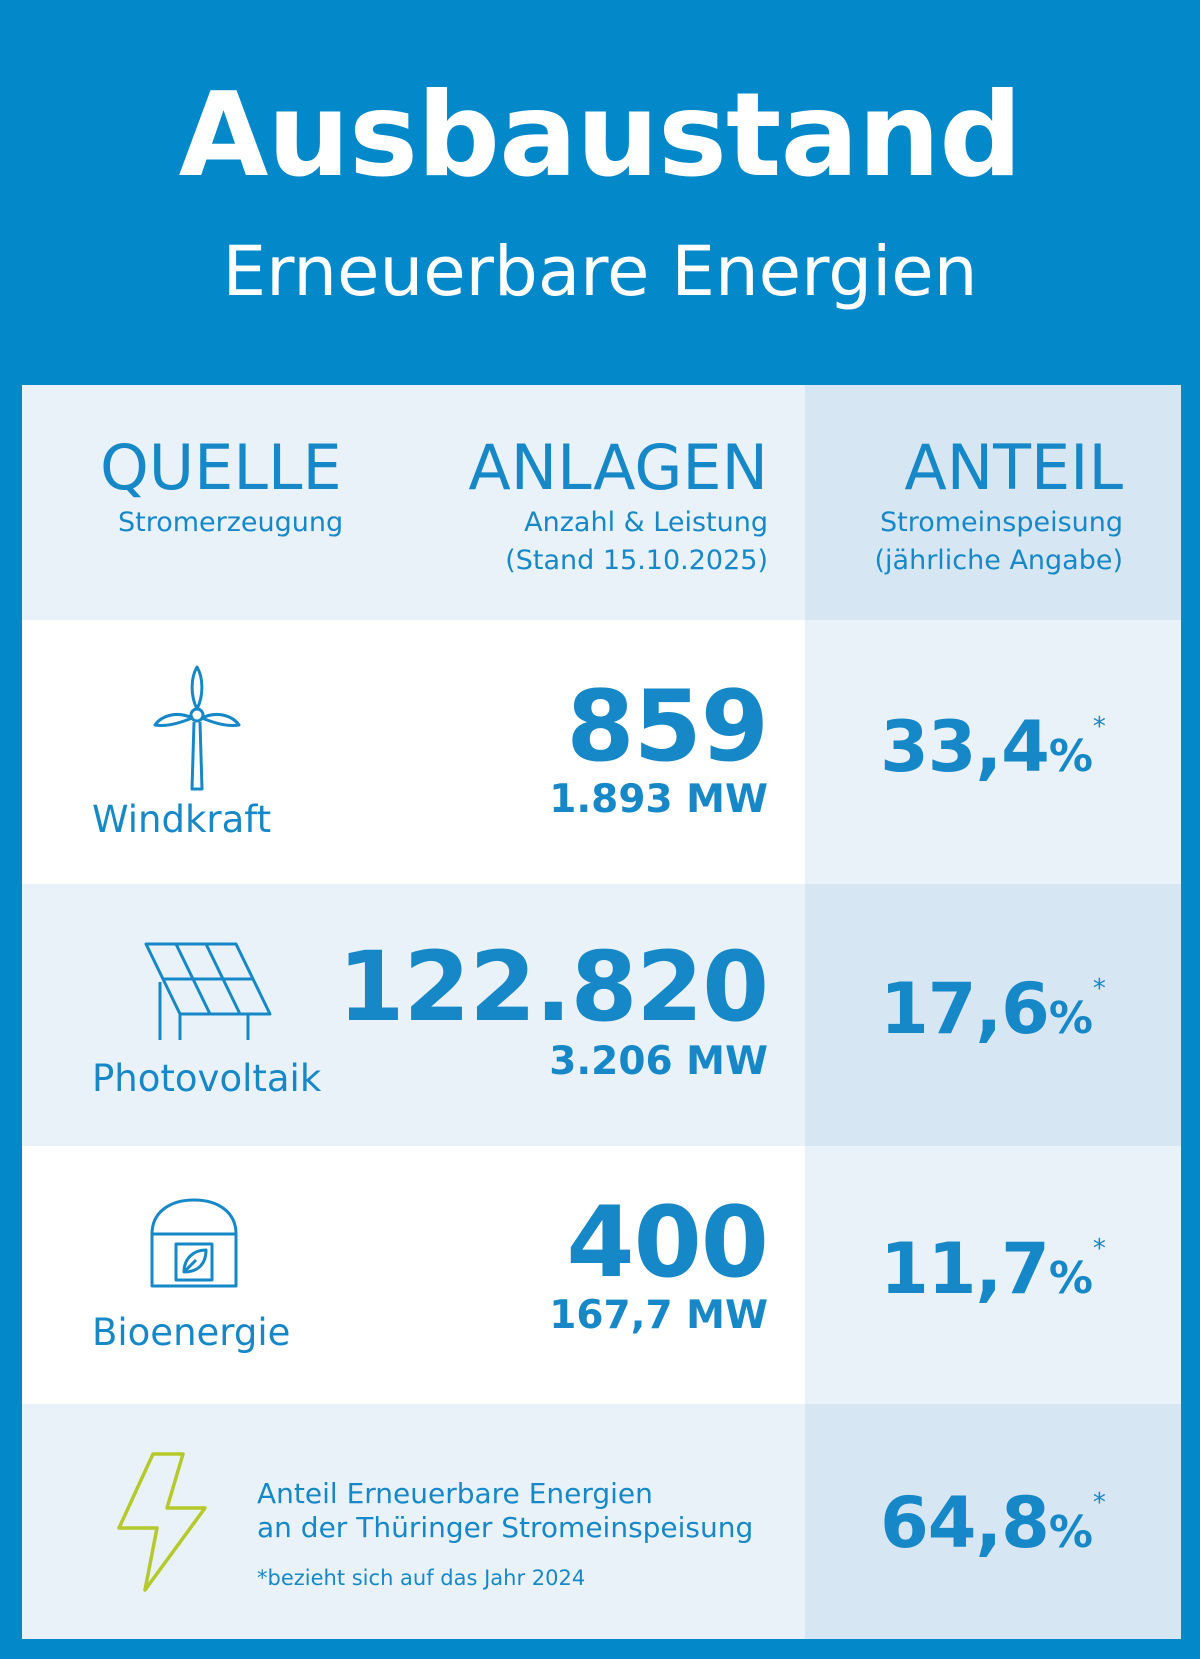  What do you see at coordinates (1001, 522) in the screenshot?
I see `share-column-caption-1: Stromeinspeisung` at bounding box center [1001, 522].